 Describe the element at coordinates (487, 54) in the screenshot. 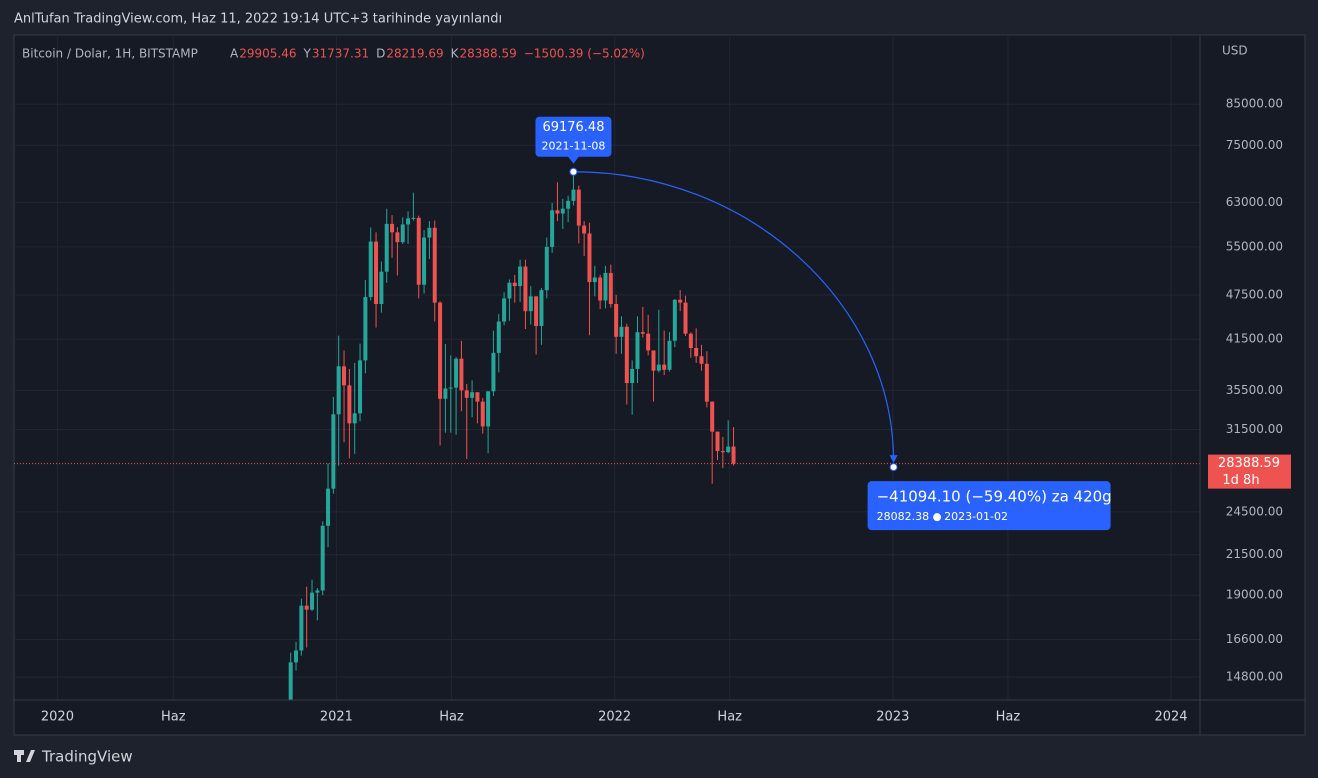

I see `legend-value: 28388.59` at that location.